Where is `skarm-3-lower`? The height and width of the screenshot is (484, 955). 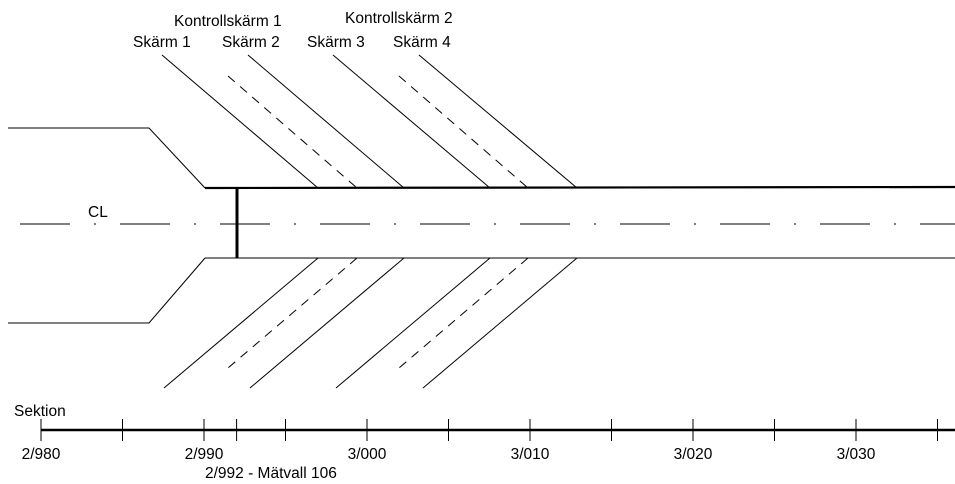
skarm-3-lower is located at coordinates (413, 323).